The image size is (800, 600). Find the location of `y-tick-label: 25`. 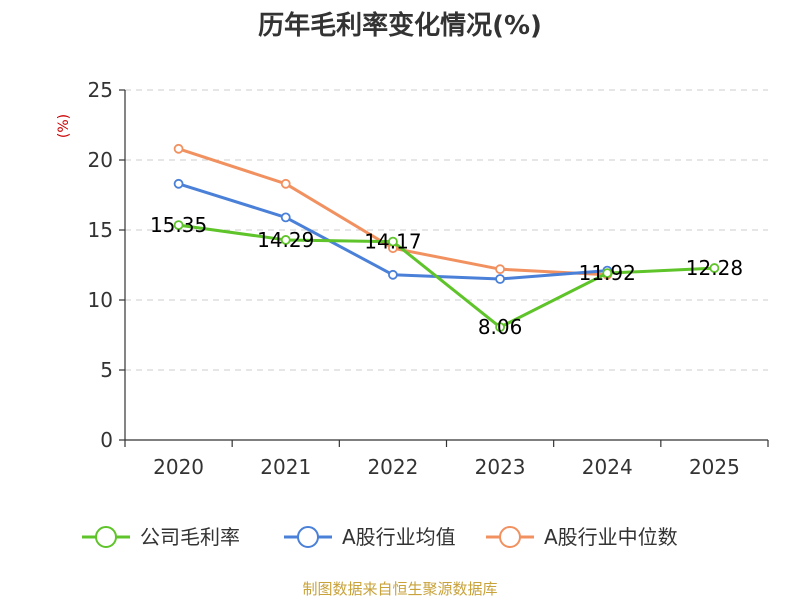

y-tick-label: 25 is located at coordinates (100, 90).